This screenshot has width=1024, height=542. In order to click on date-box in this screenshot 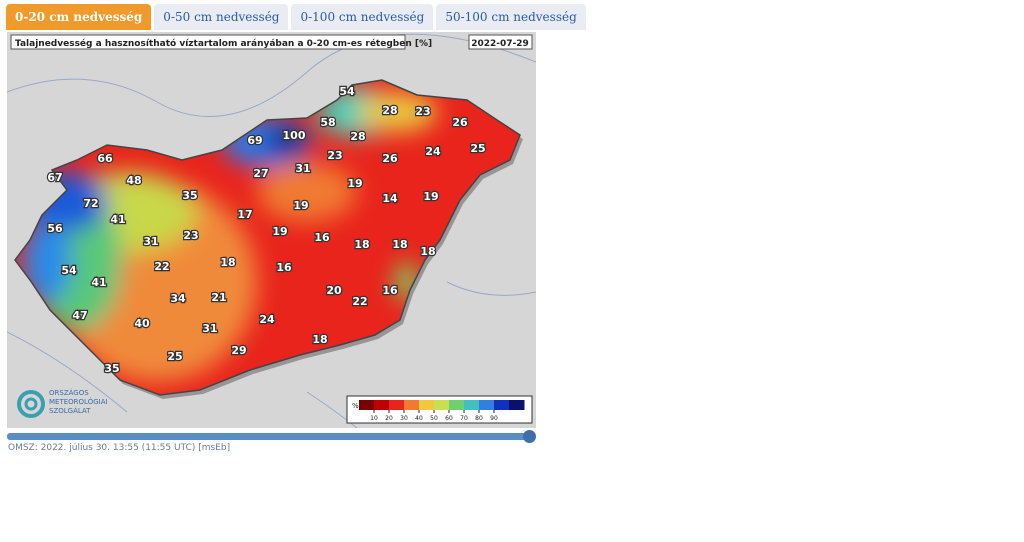, I will do `click(500, 42)`.